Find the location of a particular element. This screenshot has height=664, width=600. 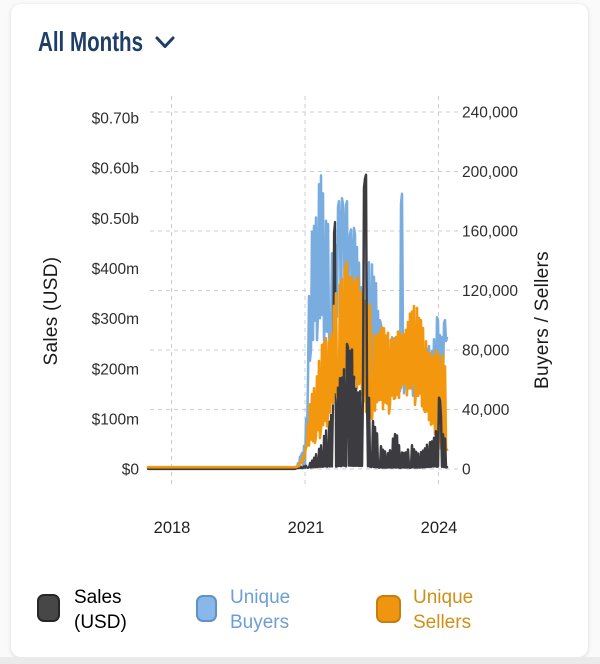

svg-text: 80,000 is located at coordinates (486, 351).